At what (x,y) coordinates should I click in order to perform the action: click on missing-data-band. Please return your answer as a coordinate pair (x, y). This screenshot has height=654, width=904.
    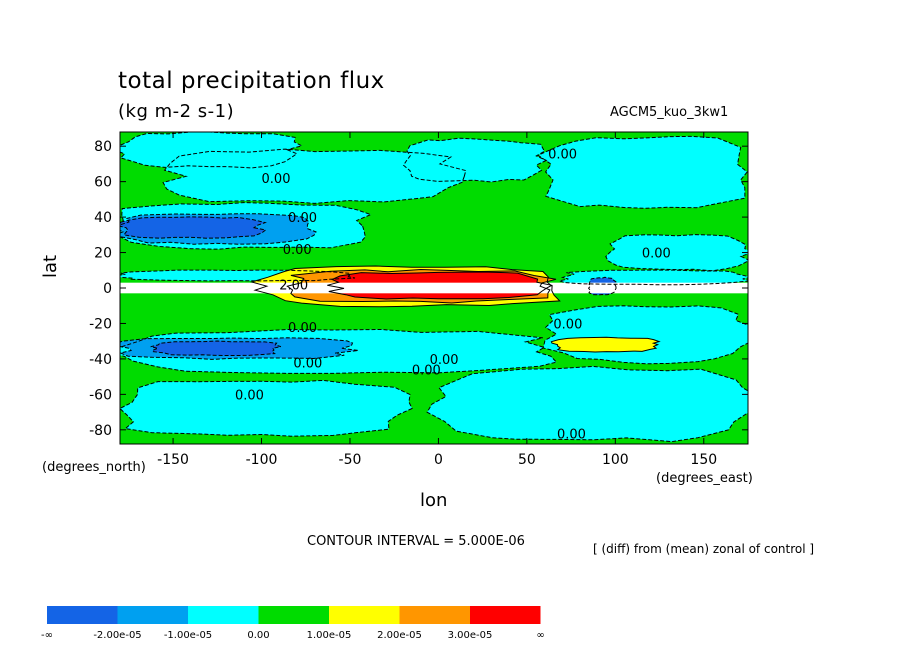
    Looking at the image, I should click on (434, 288).